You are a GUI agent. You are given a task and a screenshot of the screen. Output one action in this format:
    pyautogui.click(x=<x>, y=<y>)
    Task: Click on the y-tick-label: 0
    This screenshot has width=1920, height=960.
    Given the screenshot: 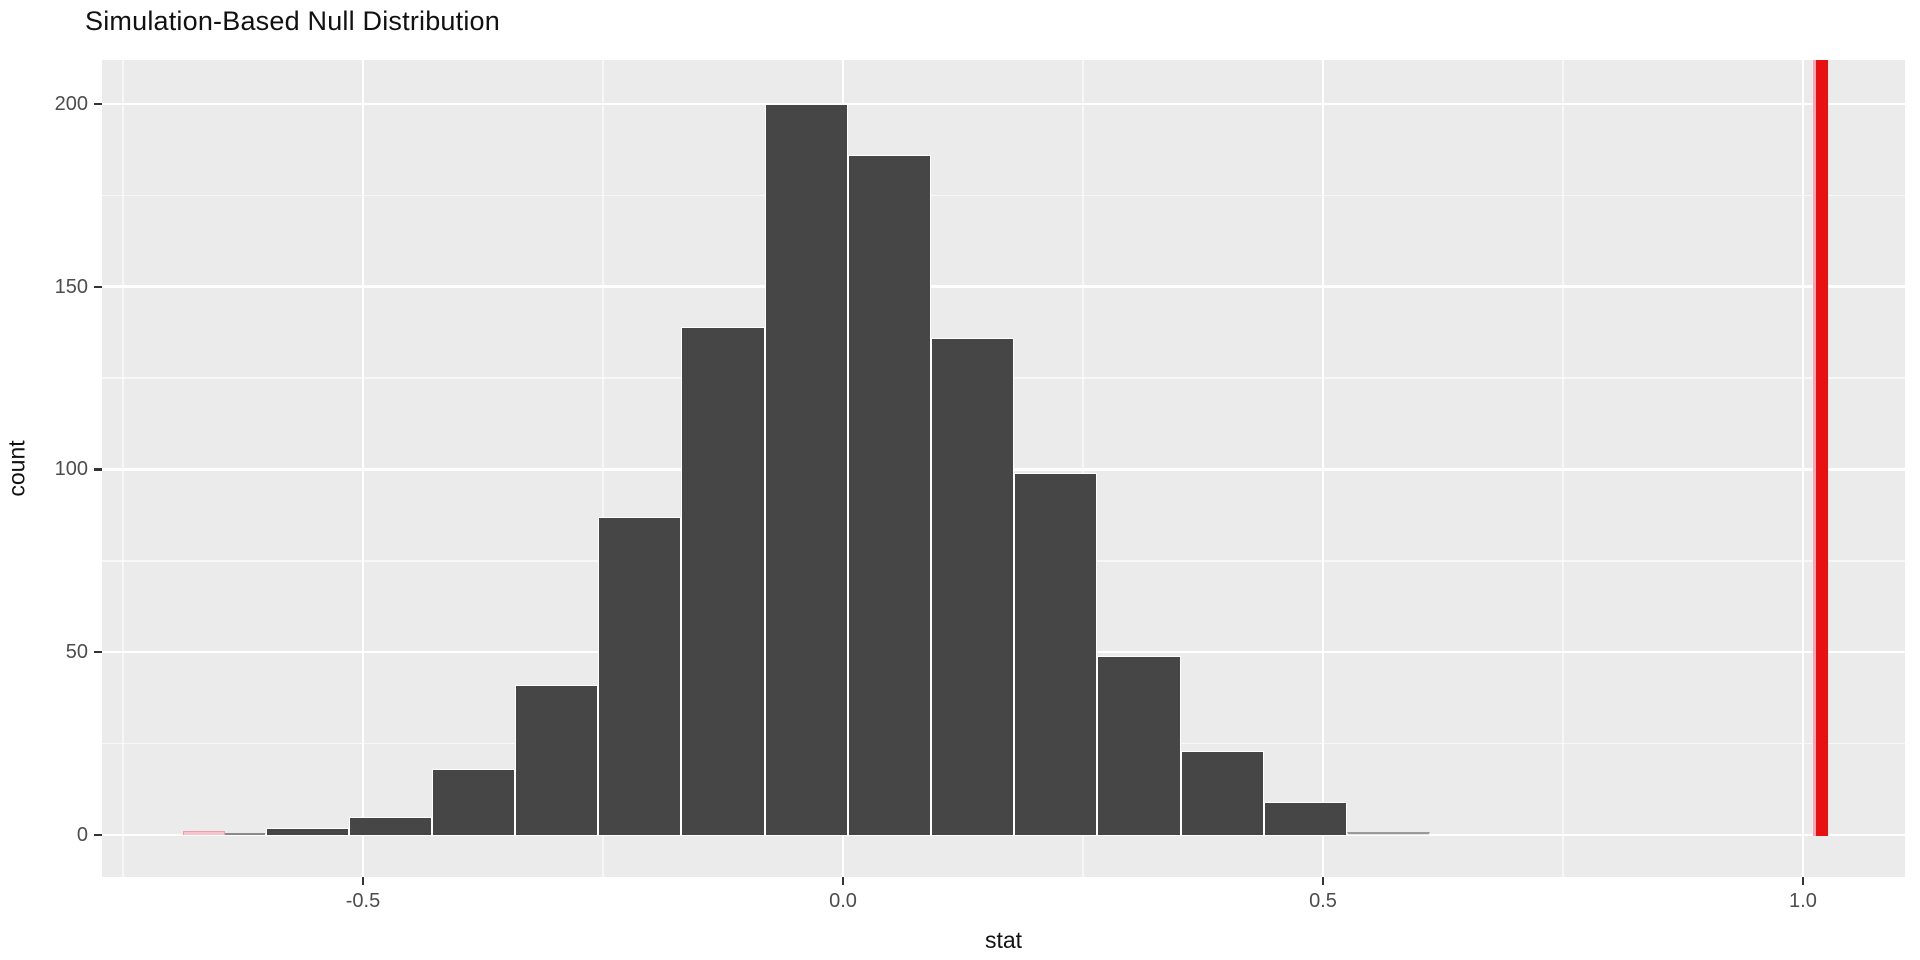 What is the action you would take?
    pyautogui.click(x=82, y=835)
    